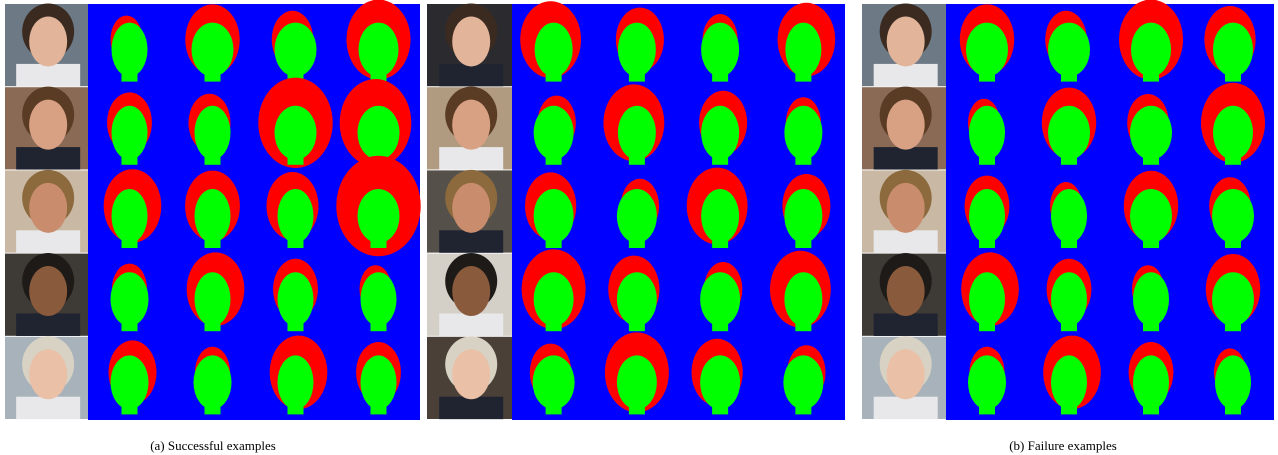 The image size is (1278, 455). Describe the element at coordinates (213, 445) in the screenshot. I see `caption: (a) Successful examples` at that location.